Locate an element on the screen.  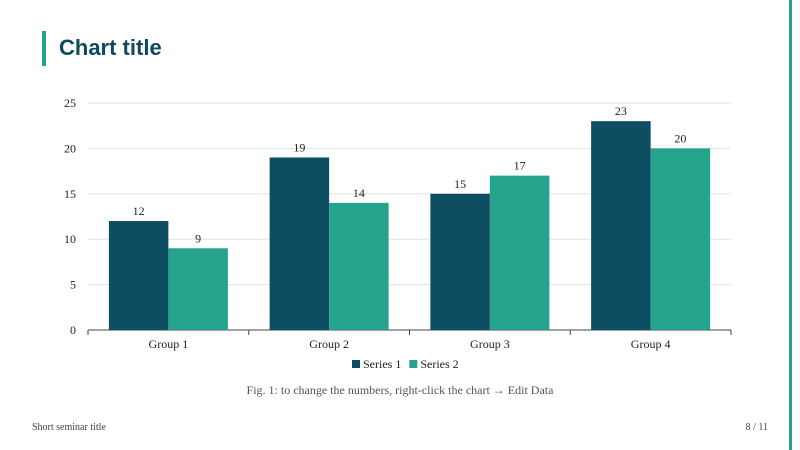
data-label: 19 is located at coordinates (299, 147).